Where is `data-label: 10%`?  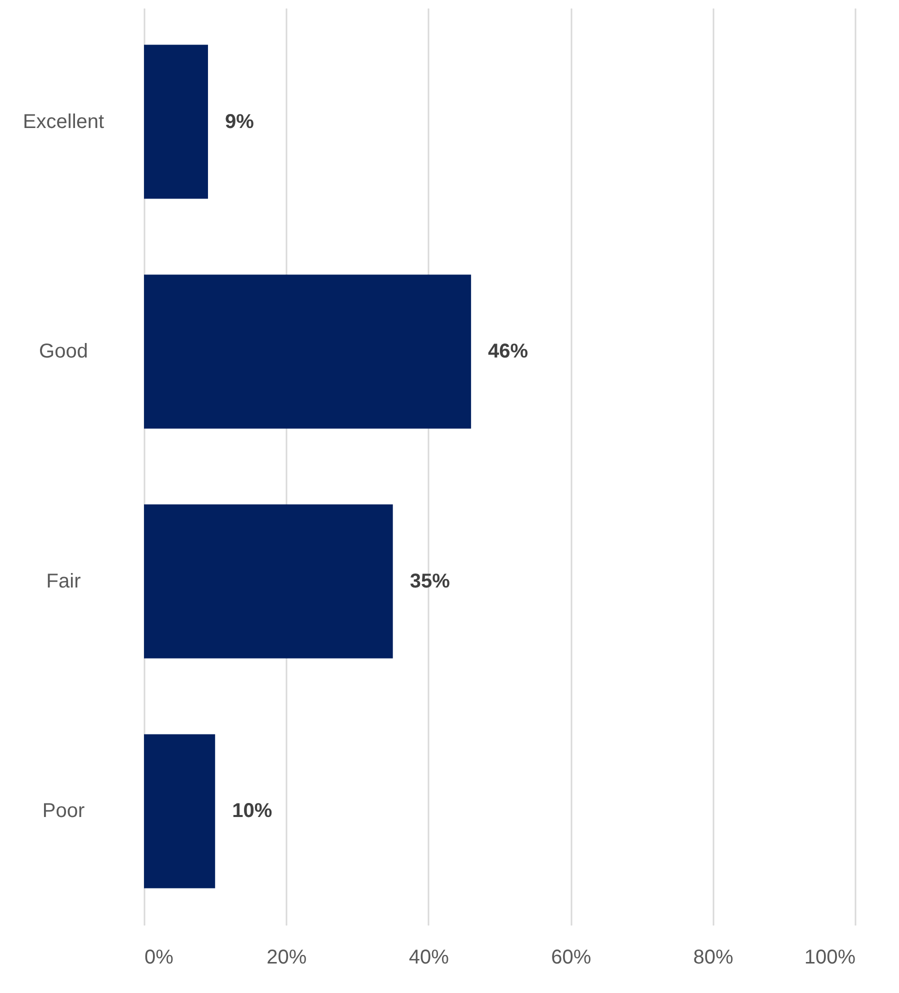 data-label: 10% is located at coordinates (252, 811).